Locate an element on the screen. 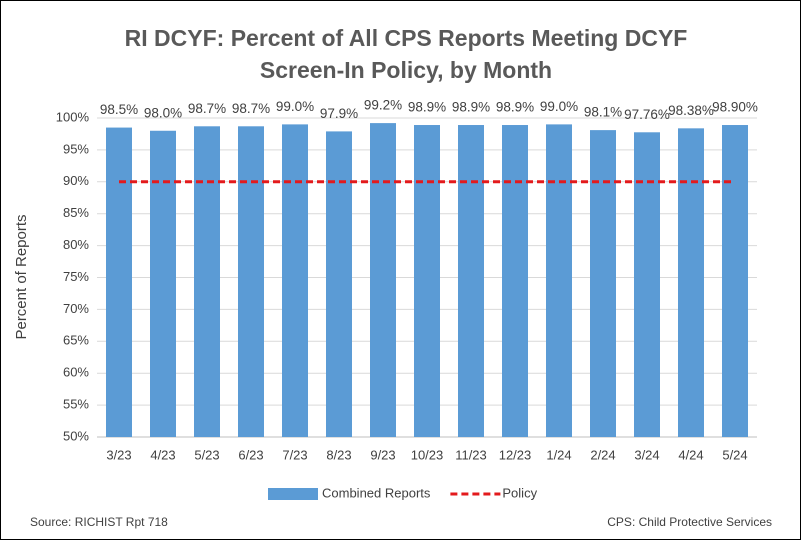 This screenshot has width=802, height=541. y-tick-label: 95% is located at coordinates (76, 148).